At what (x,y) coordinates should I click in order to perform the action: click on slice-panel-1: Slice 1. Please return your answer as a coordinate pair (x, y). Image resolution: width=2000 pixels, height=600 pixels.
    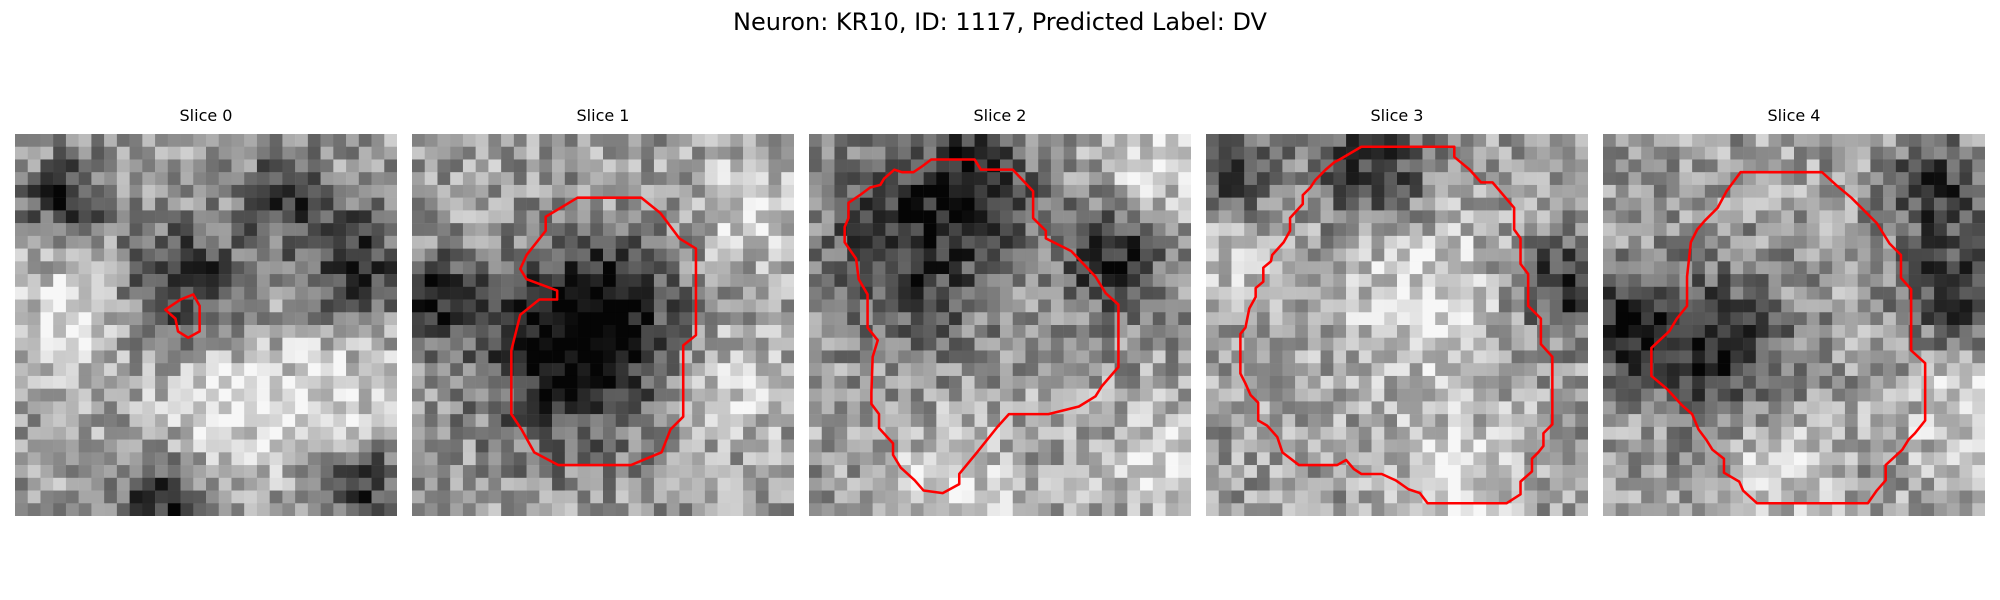
    Looking at the image, I should click on (603, 311).